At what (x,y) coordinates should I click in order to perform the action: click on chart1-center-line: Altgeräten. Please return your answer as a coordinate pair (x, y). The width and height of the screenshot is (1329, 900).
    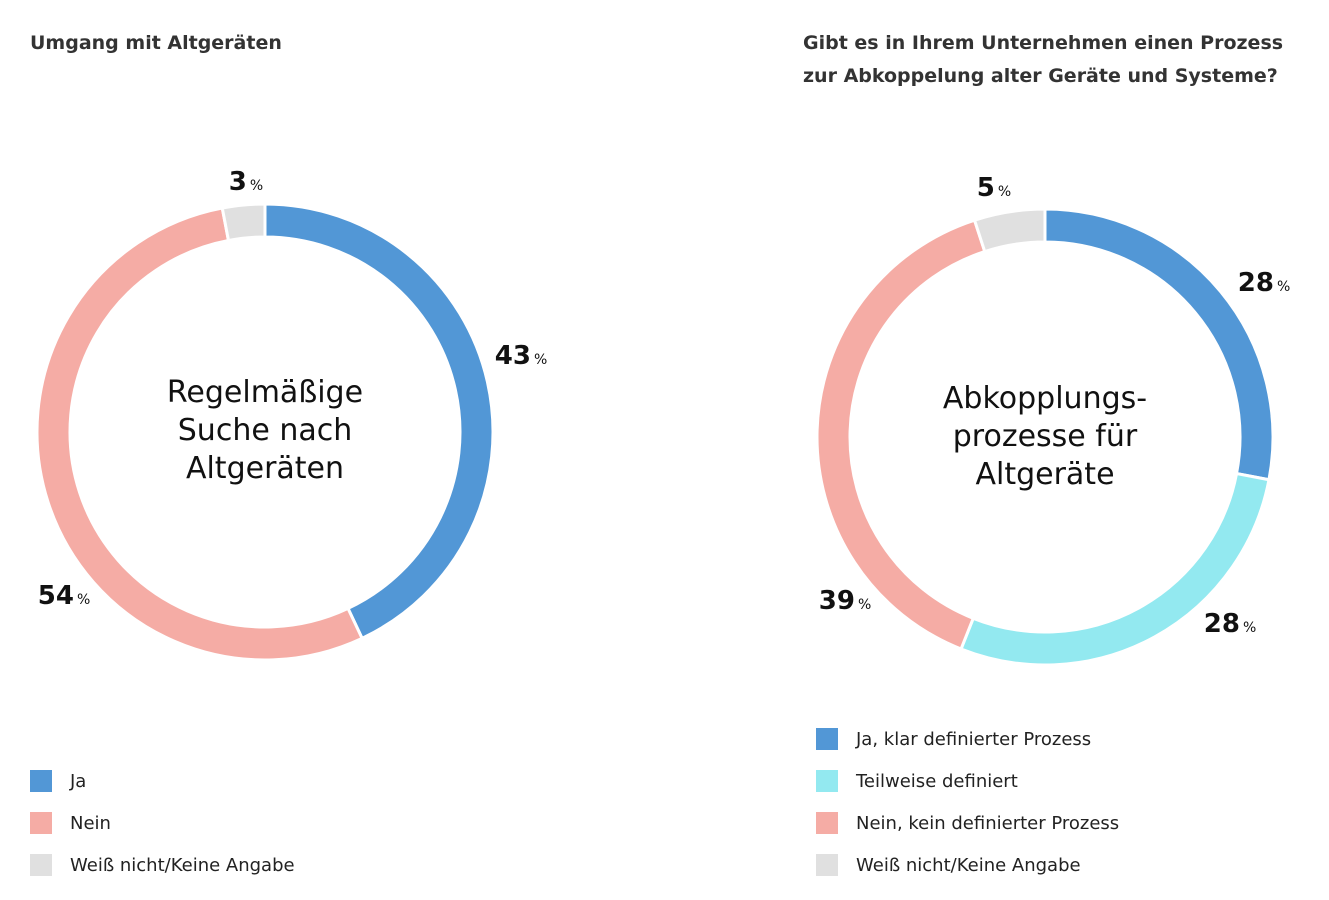
    Looking at the image, I should click on (265, 468).